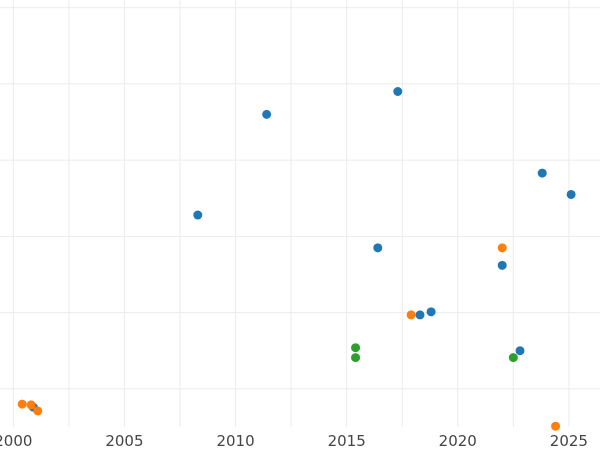  I want to click on x-tick-label: 2025, so click(569, 441).